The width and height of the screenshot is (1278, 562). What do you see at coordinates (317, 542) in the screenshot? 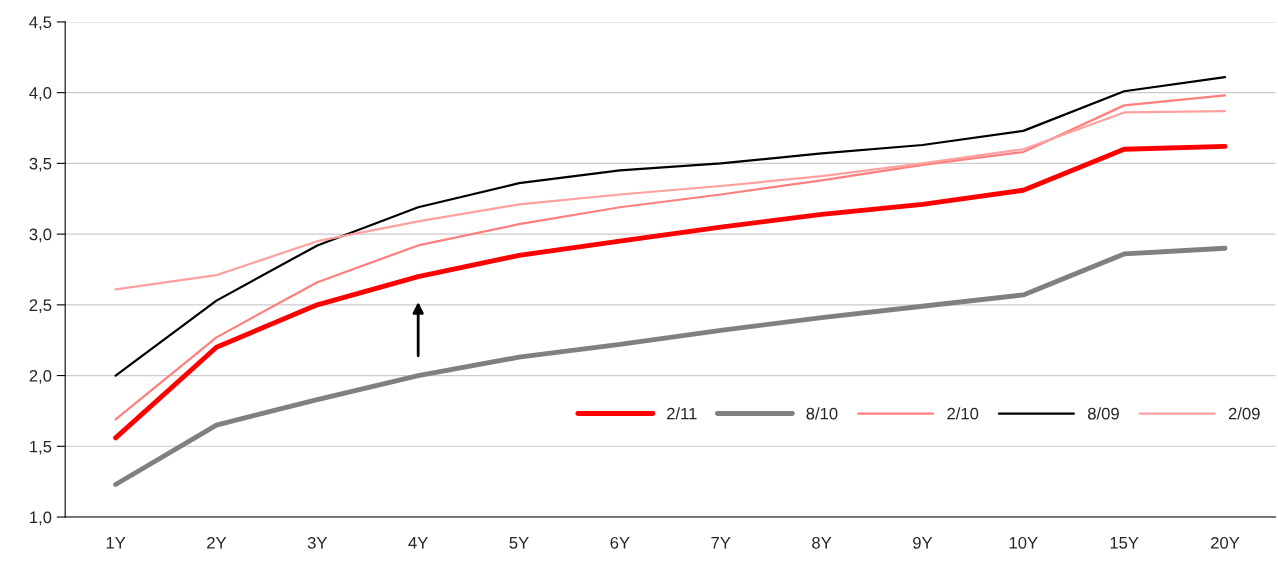
I see `x-tick-label: 3Y` at bounding box center [317, 542].